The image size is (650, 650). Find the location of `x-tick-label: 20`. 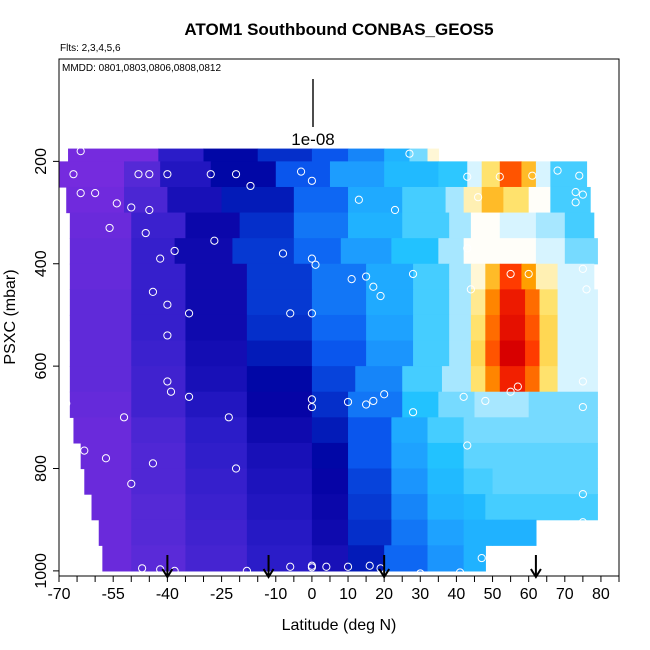

x-tick-label: 20 is located at coordinates (384, 594).